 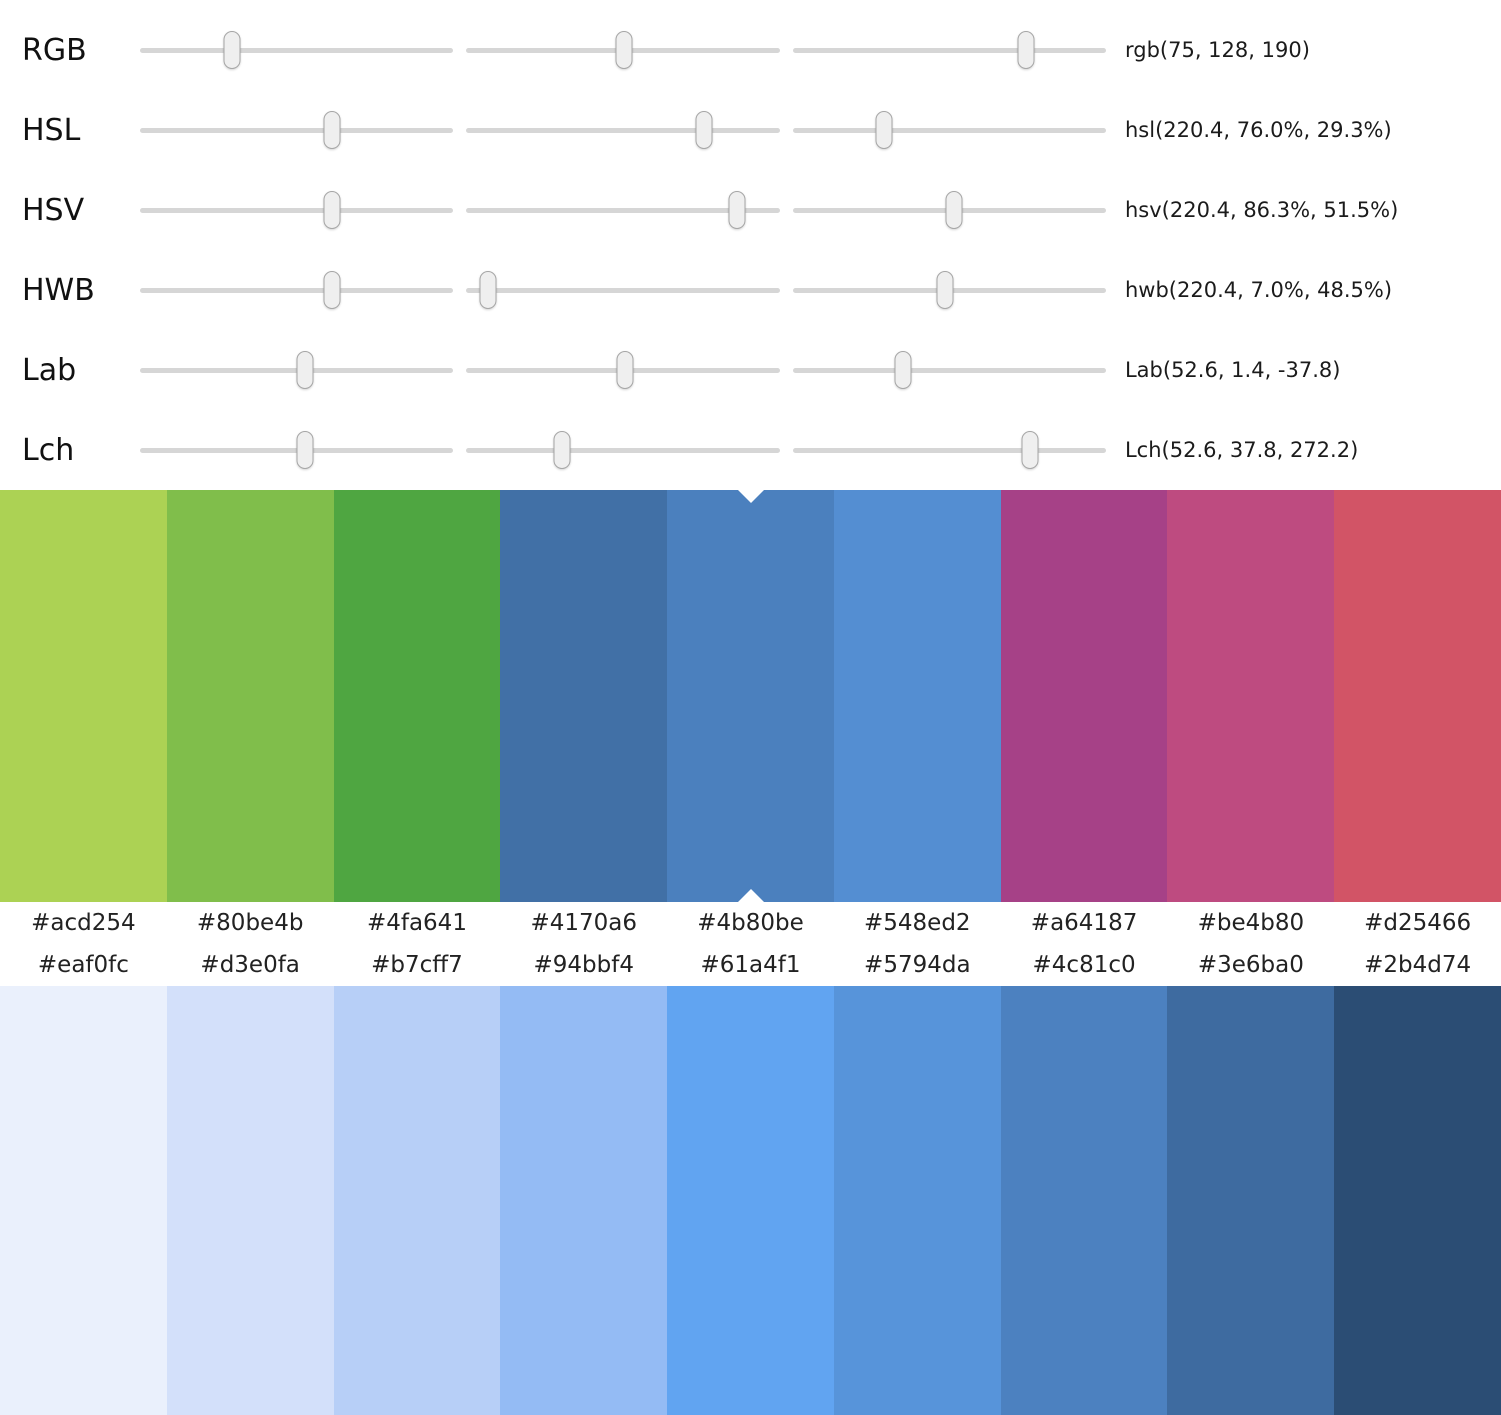 What do you see at coordinates (48, 450) in the screenshot?
I see `slider-row-label-lch: Lch` at bounding box center [48, 450].